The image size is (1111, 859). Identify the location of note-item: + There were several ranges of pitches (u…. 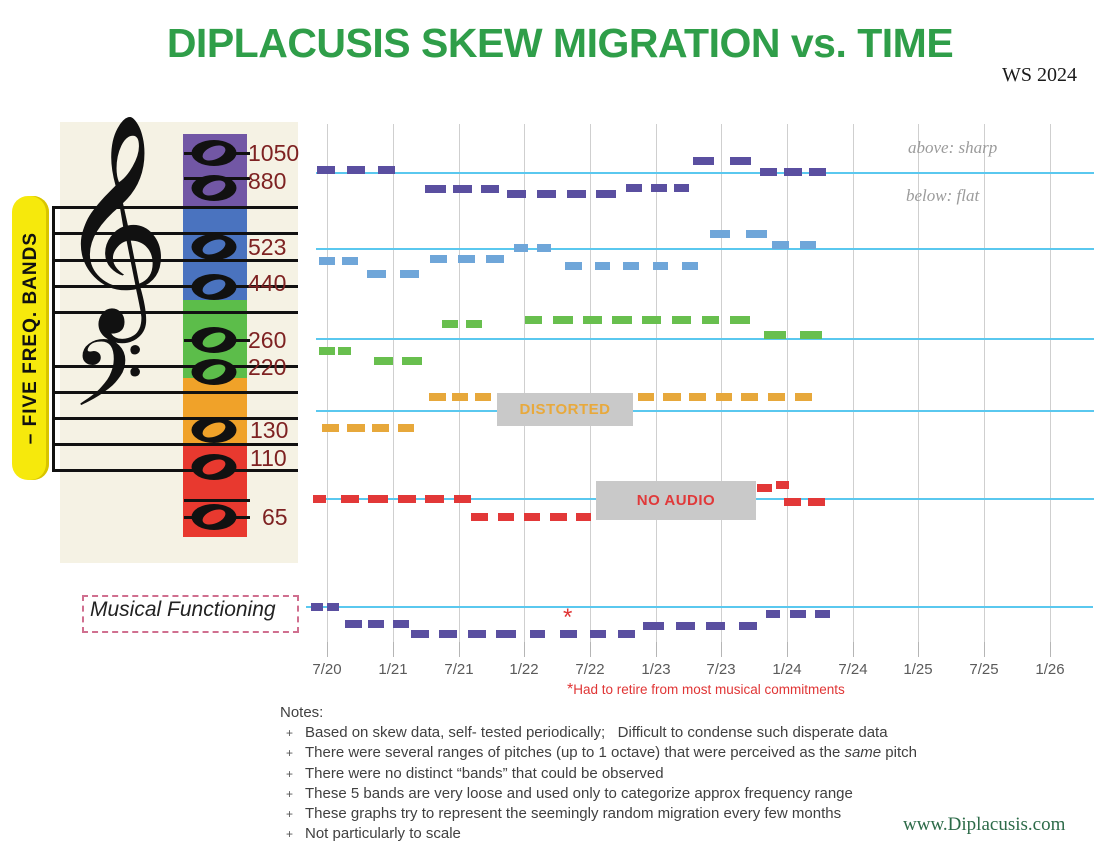
(630, 753).